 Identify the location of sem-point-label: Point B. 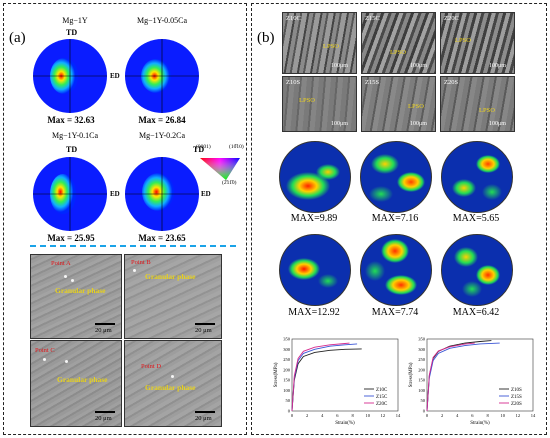
(141, 262).